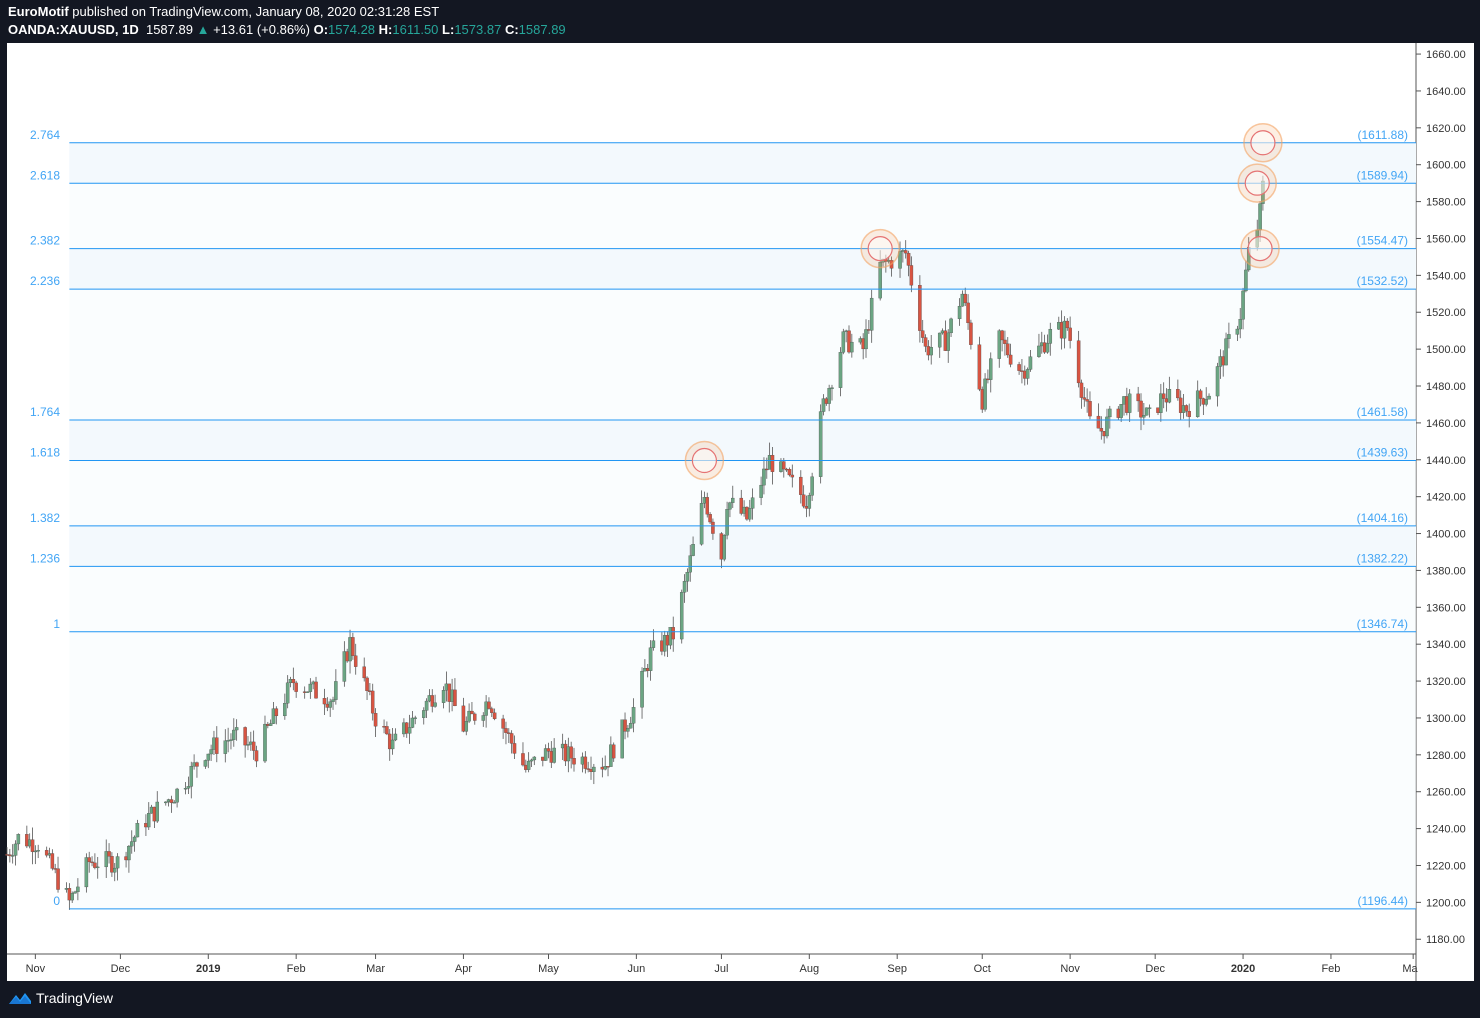 This screenshot has width=1480, height=1018. Describe the element at coordinates (1382, 241) in the screenshot. I see `fib-price-label: (1554.47)` at that location.